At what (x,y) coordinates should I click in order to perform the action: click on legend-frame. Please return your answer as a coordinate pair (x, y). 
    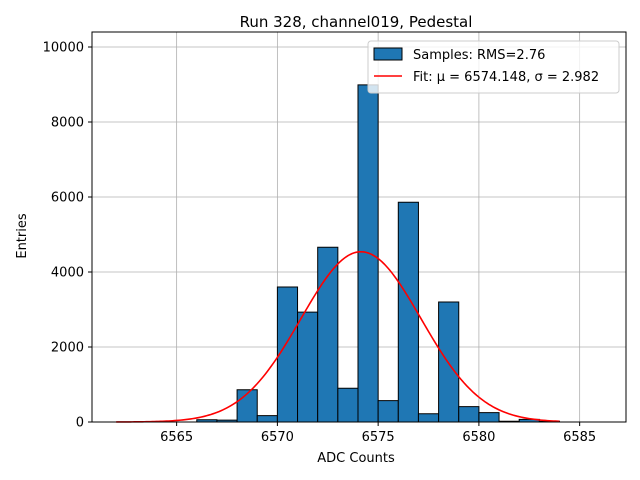
    Looking at the image, I should click on (493, 67).